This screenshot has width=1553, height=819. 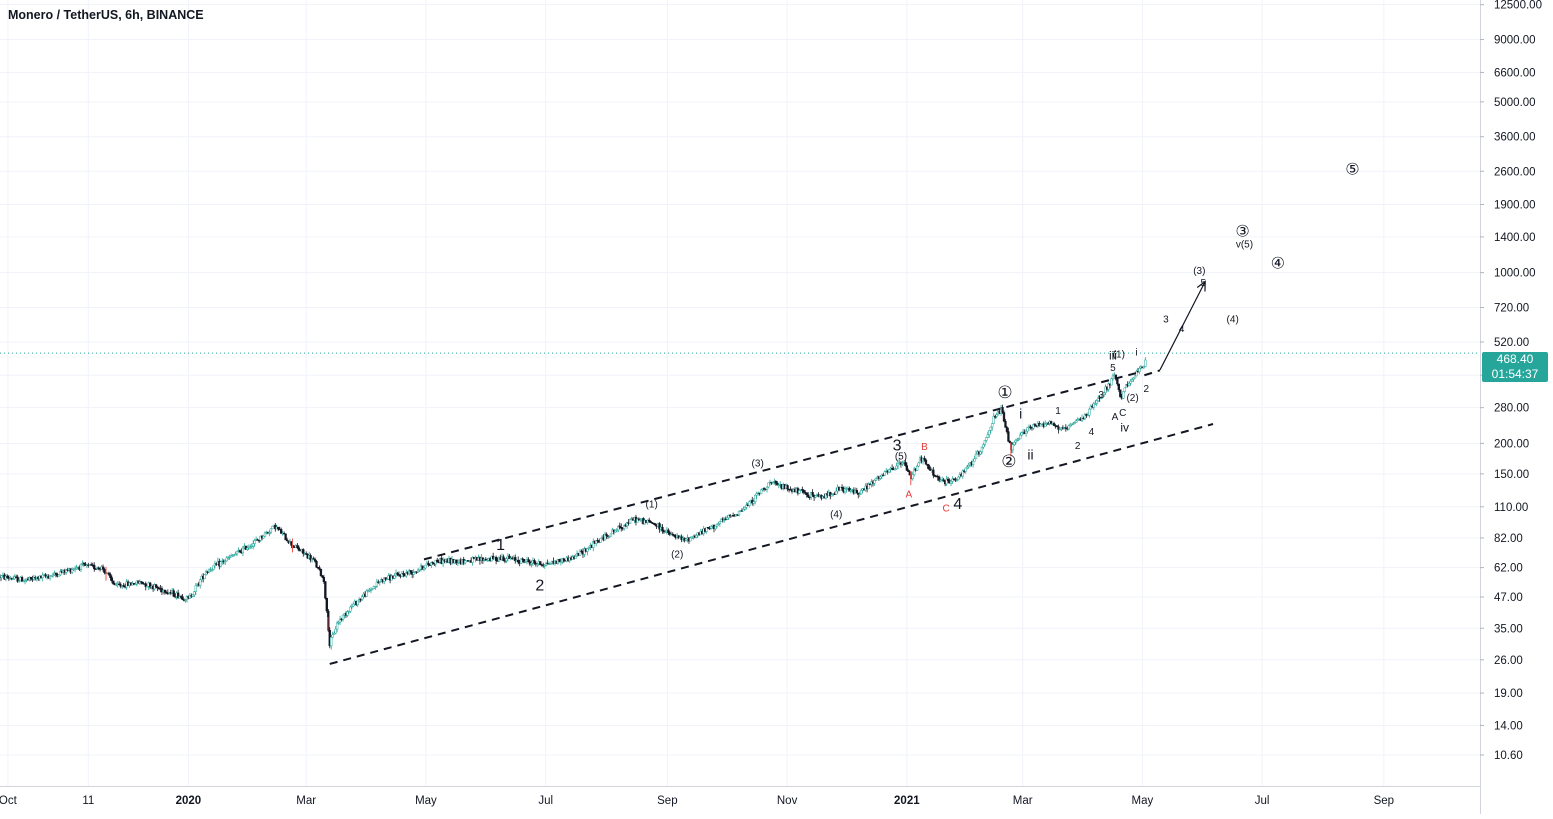 I want to click on wave-label: A, so click(x=908, y=495).